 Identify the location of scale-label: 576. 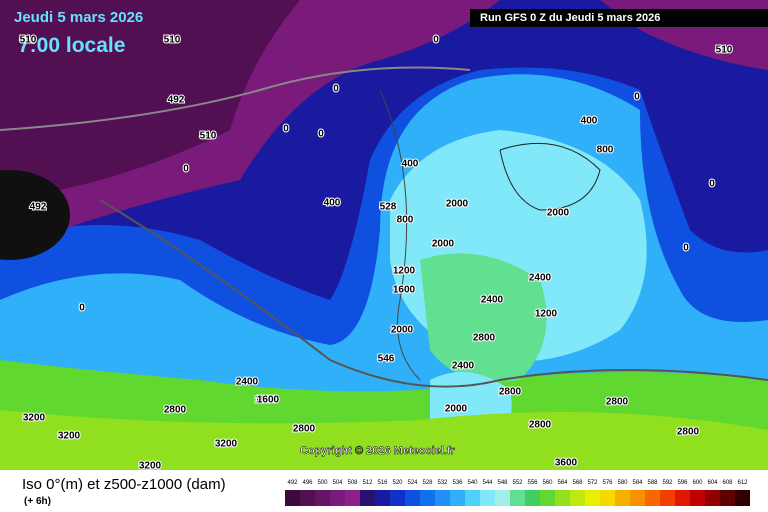
(607, 483).